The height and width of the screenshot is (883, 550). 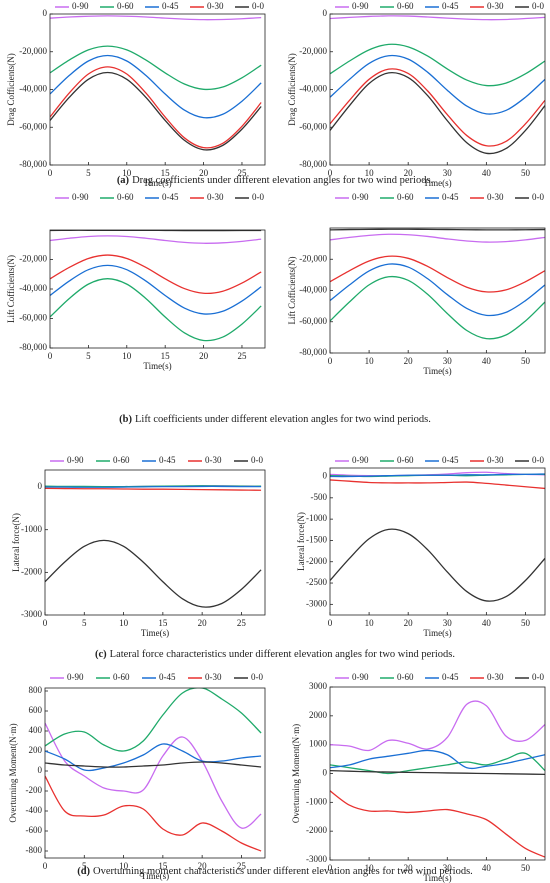 What do you see at coordinates (123, 180) in the screenshot?
I see `caption-tag: (a)` at bounding box center [123, 180].